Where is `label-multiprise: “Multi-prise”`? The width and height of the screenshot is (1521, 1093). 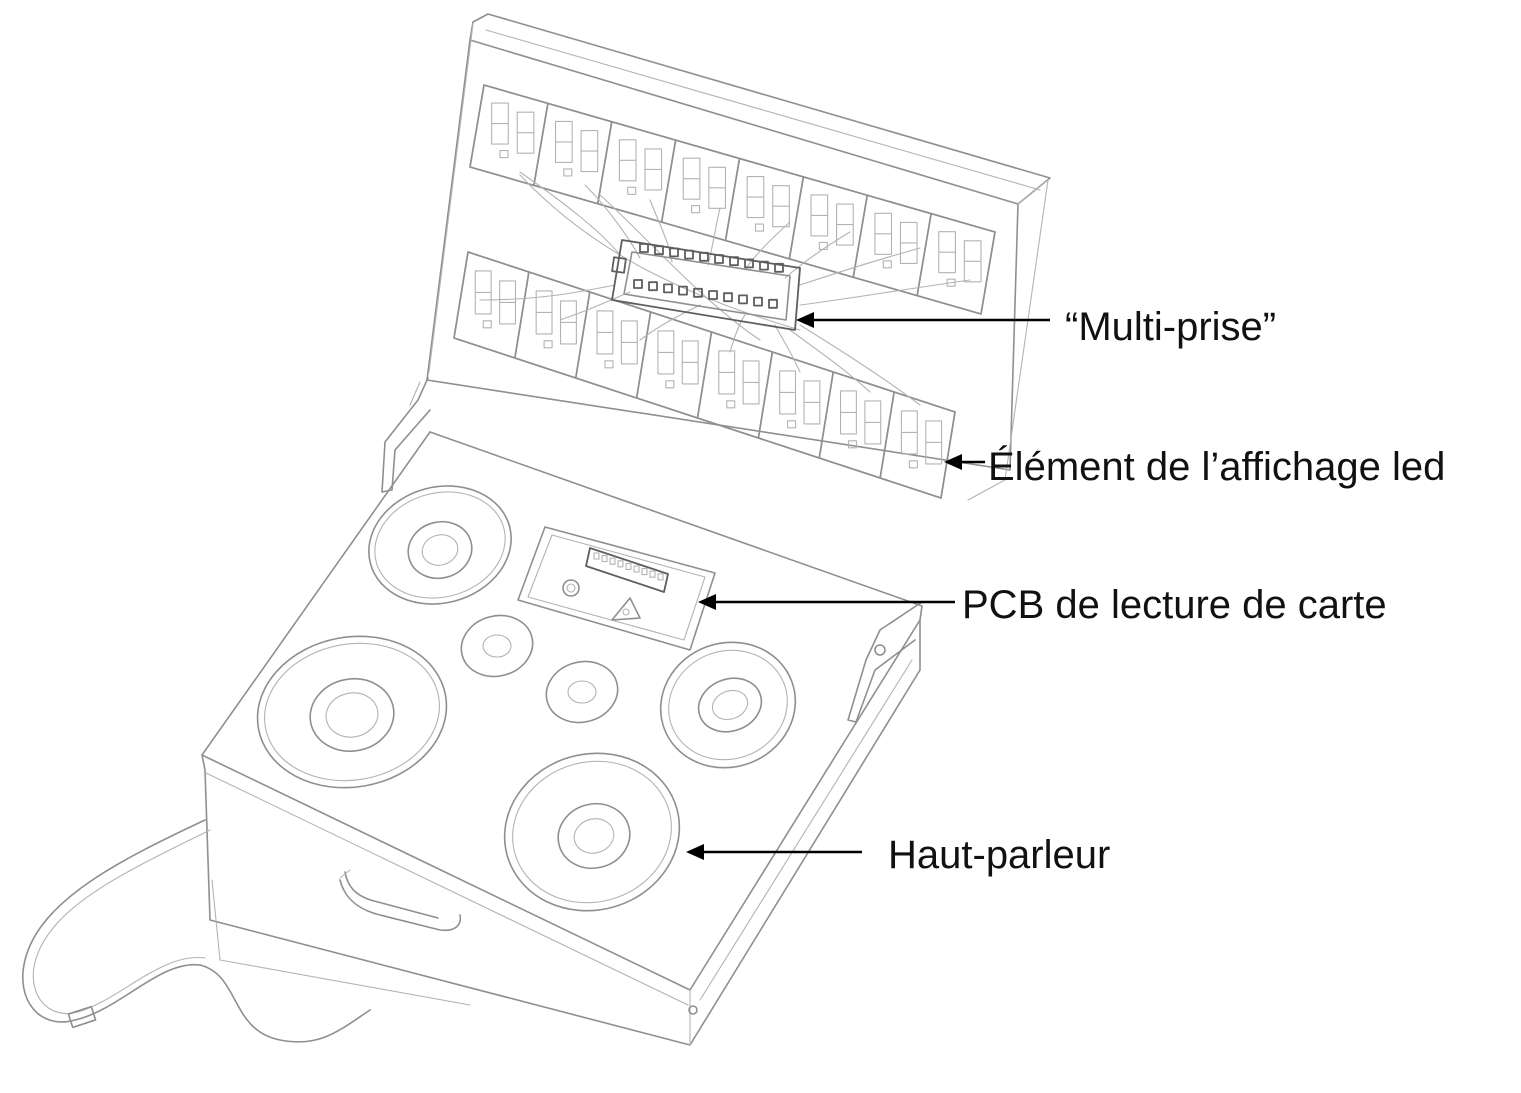
label-multiprise: “Multi-prise” is located at coordinates (1170, 327).